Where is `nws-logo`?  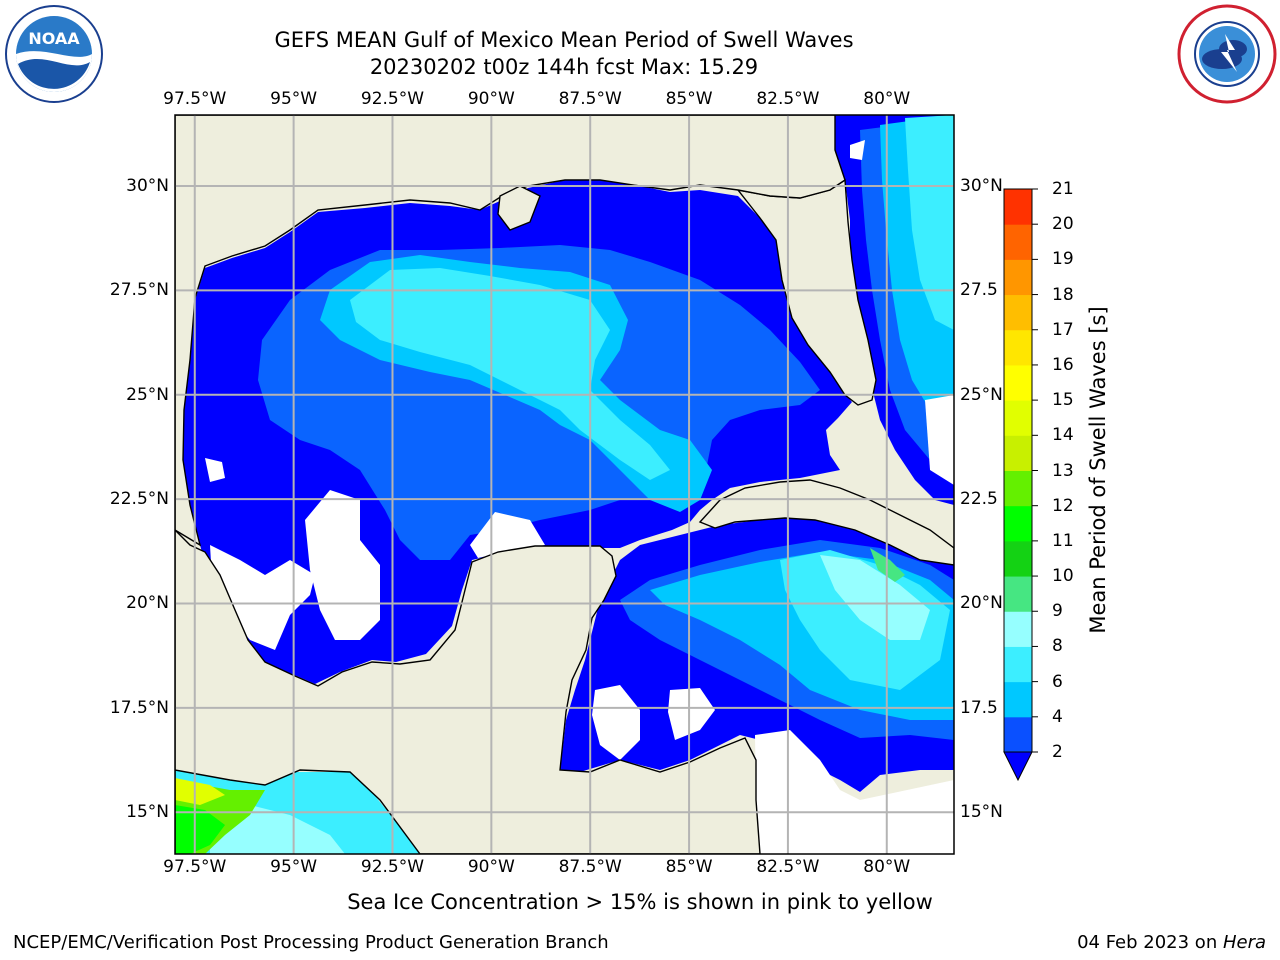 nws-logo is located at coordinates (1227, 54).